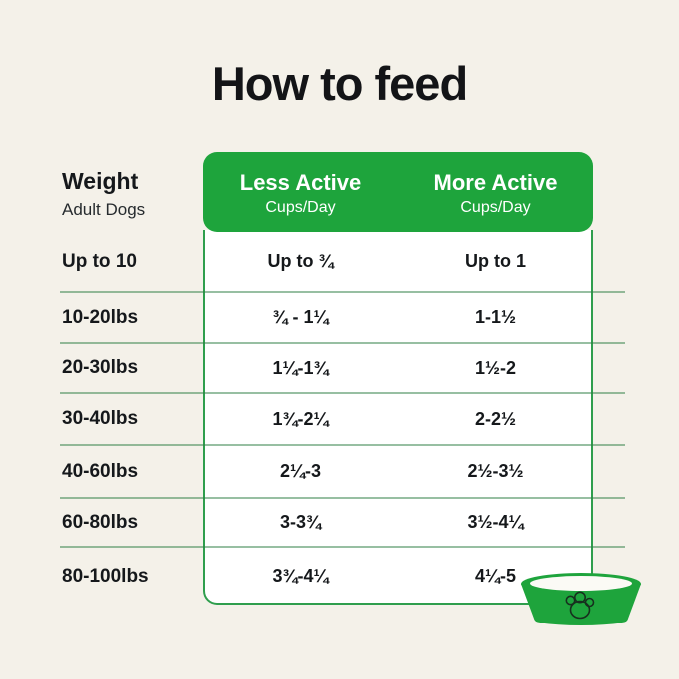  I want to click on table-row: 60-80lbs 3-3¾ 3½-4¼, so click(339, 522).